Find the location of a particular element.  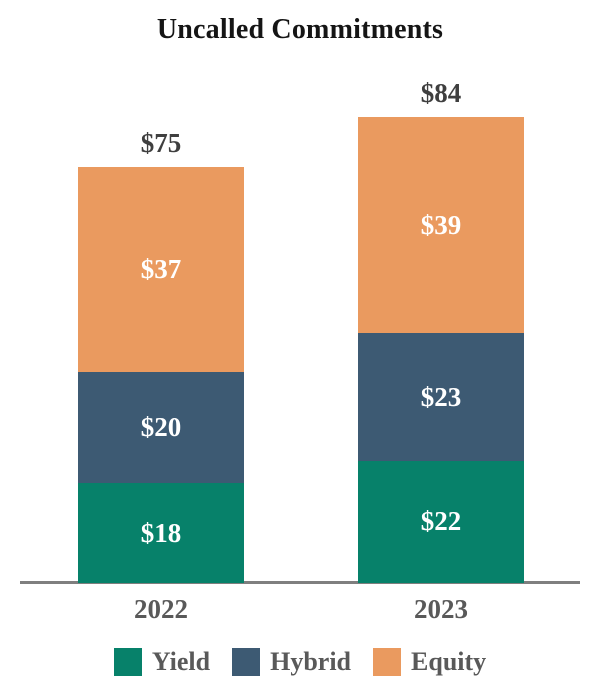

legend-swatch-yield is located at coordinates (127, 662).